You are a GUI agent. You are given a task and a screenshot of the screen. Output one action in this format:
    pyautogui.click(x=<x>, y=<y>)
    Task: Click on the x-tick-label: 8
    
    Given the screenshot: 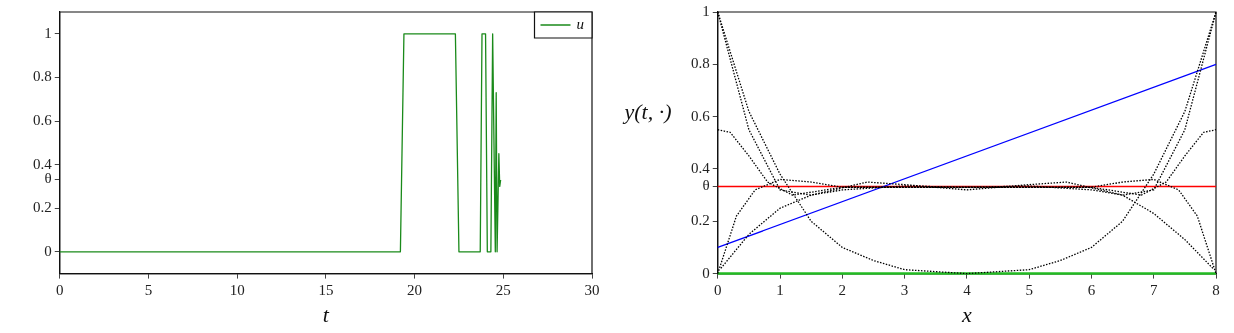 What is the action you would take?
    pyautogui.click(x=1216, y=289)
    